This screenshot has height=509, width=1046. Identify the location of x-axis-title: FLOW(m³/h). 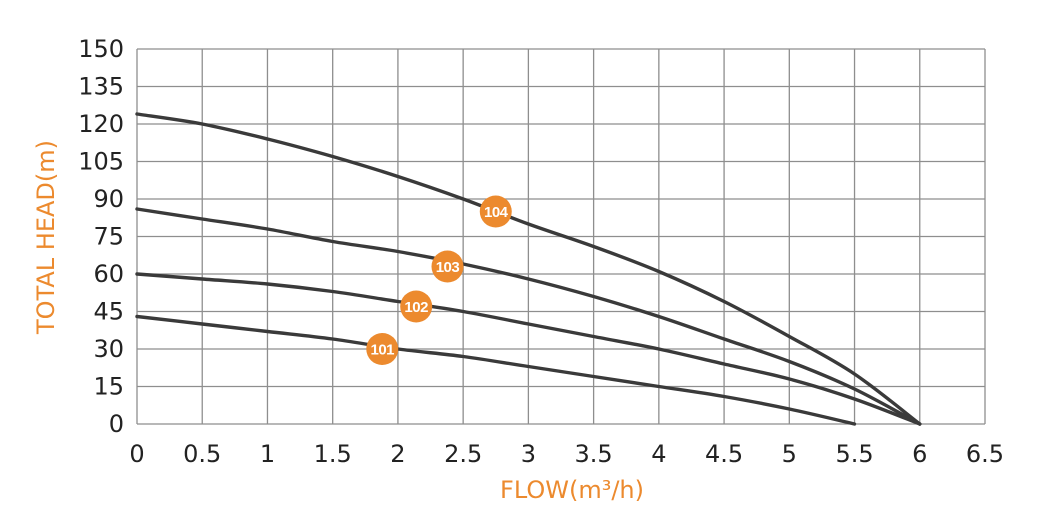
(572, 490).